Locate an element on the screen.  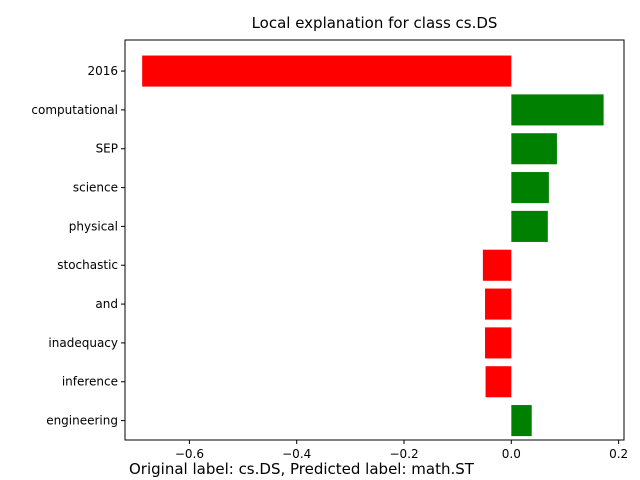
bar-engineering is located at coordinates (521, 421).